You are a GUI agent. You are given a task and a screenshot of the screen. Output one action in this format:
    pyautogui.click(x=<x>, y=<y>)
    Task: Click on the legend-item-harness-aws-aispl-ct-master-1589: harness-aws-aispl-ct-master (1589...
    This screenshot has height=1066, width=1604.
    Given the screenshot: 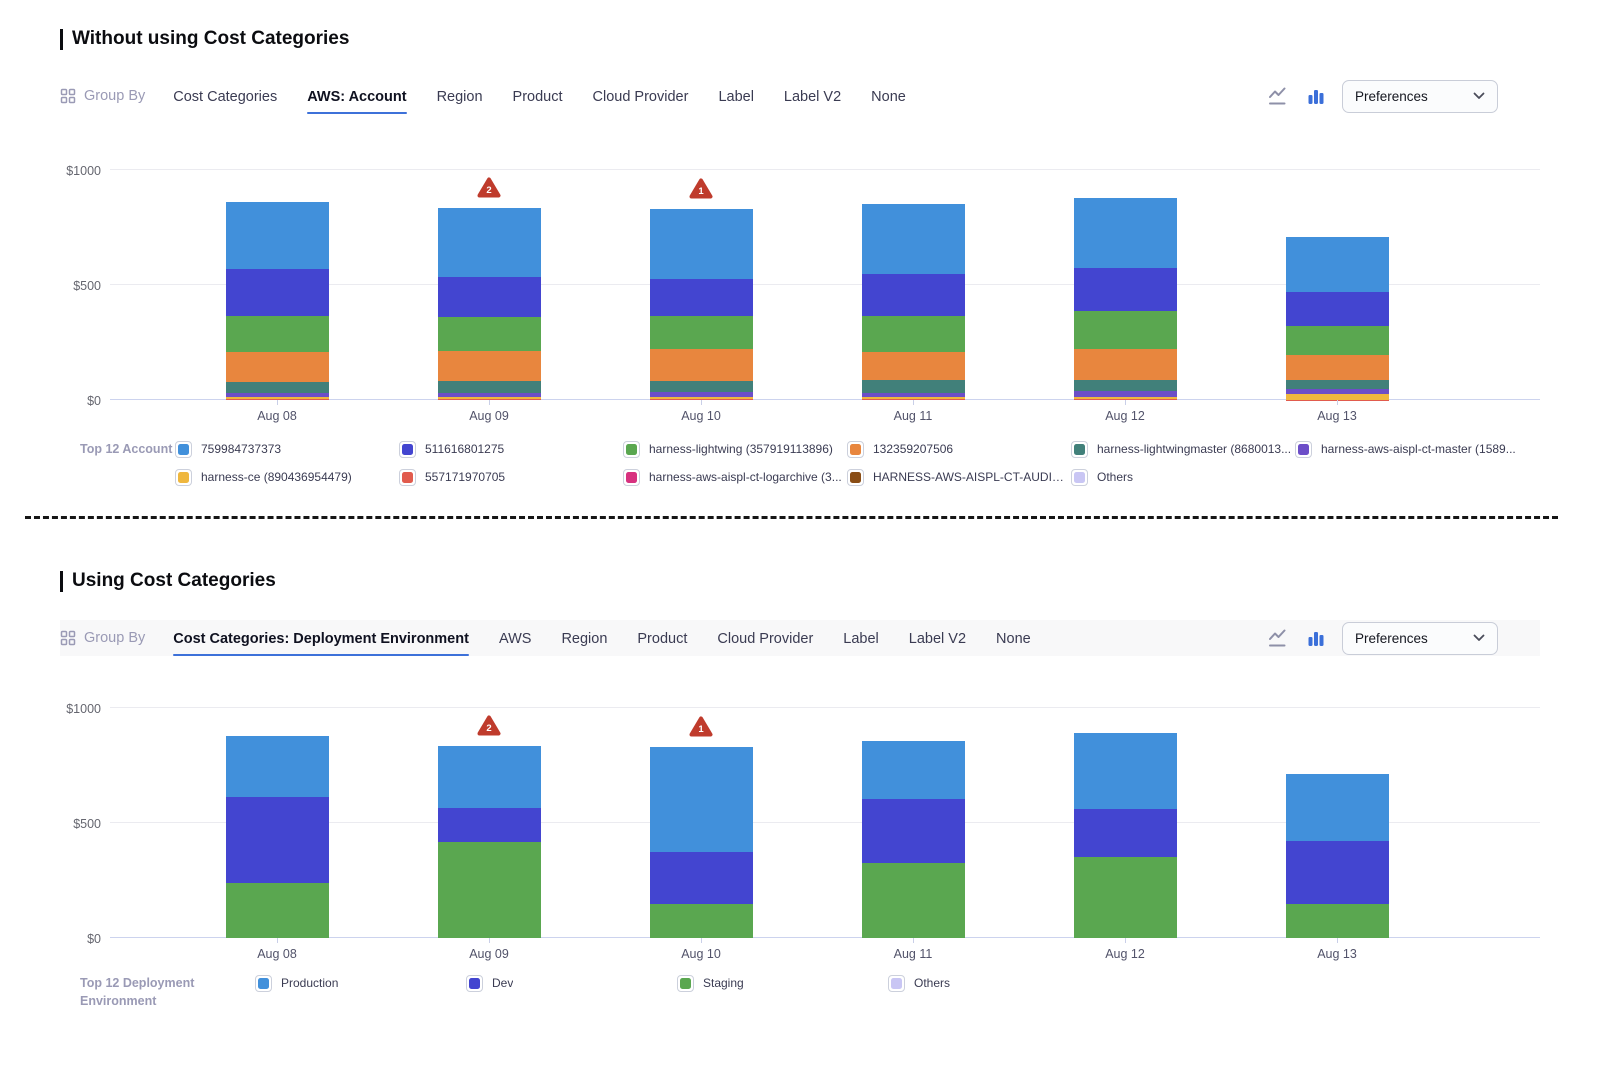 What is the action you would take?
    pyautogui.click(x=1407, y=449)
    